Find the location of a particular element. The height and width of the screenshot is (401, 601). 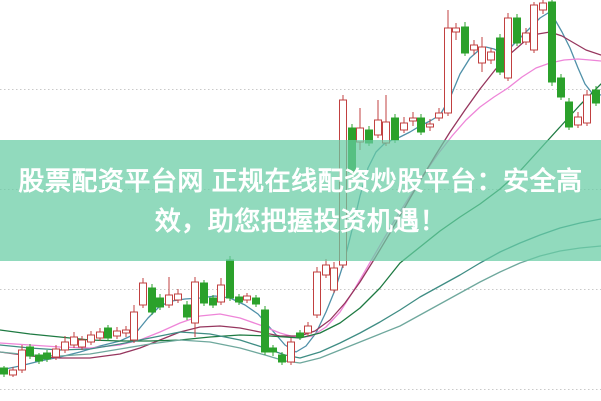

promo-banner-line-1: 股票配资平台网 正规在线配资炒股平台：安全高 is located at coordinates (300, 180).